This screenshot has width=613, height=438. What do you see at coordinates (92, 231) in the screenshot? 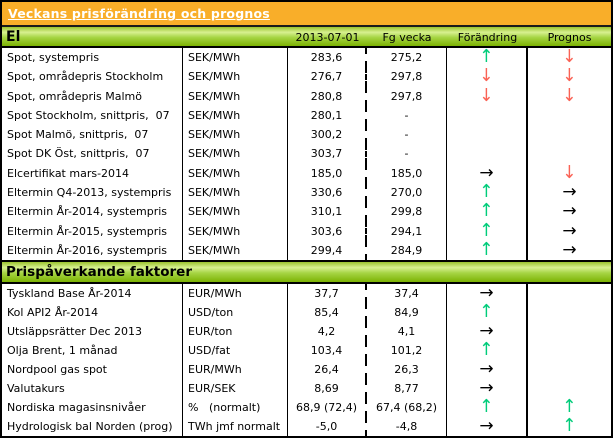
I see `row-label: Eltermin År-2015, systempris` at bounding box center [92, 231].